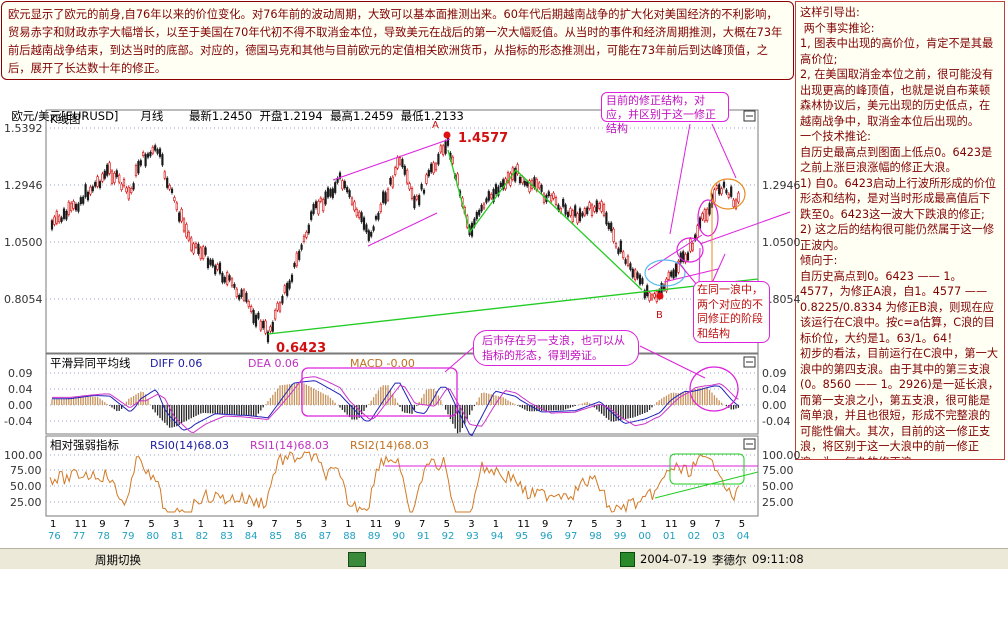 The image size is (1008, 622). Describe the element at coordinates (749, 362) in the screenshot. I see `macd-collapse-button` at that location.